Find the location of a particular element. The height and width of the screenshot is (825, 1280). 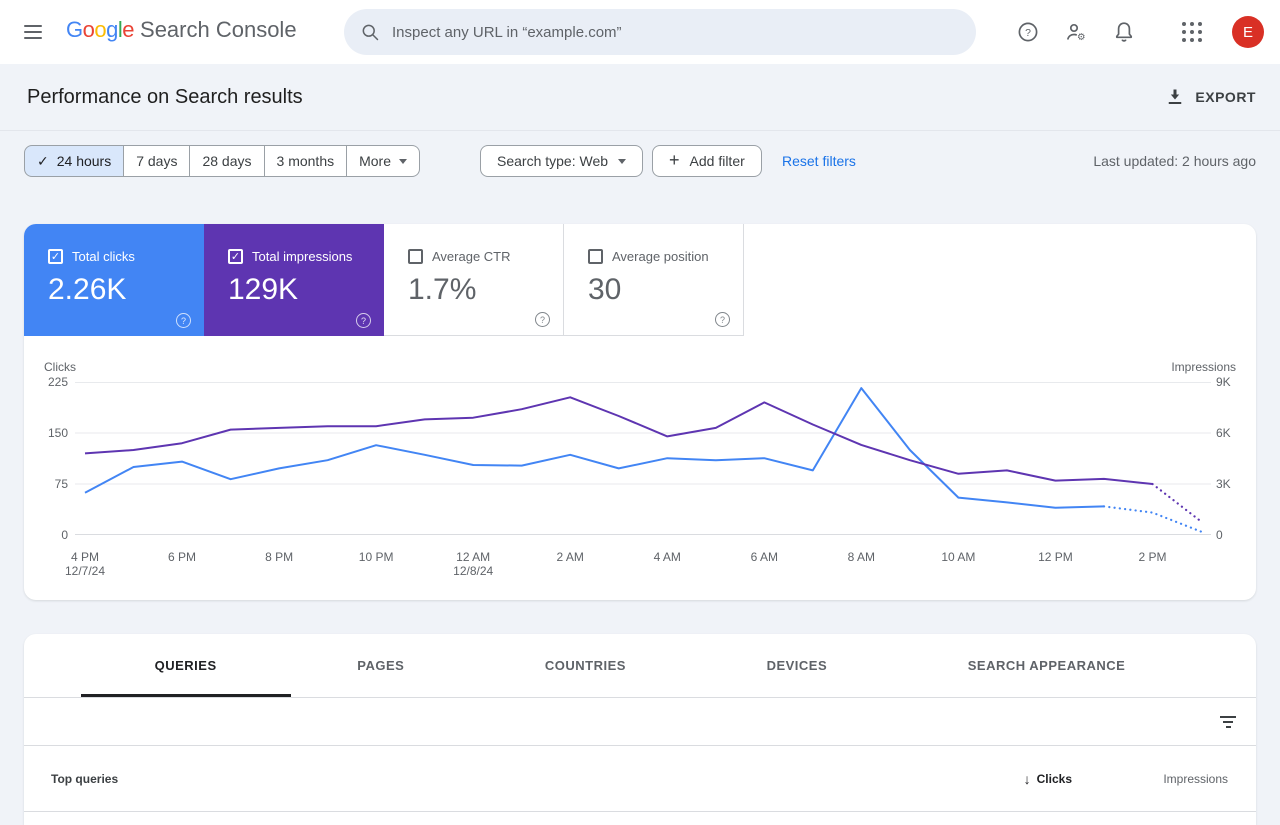

x-tick-label: 10 PM is located at coordinates (376, 557).